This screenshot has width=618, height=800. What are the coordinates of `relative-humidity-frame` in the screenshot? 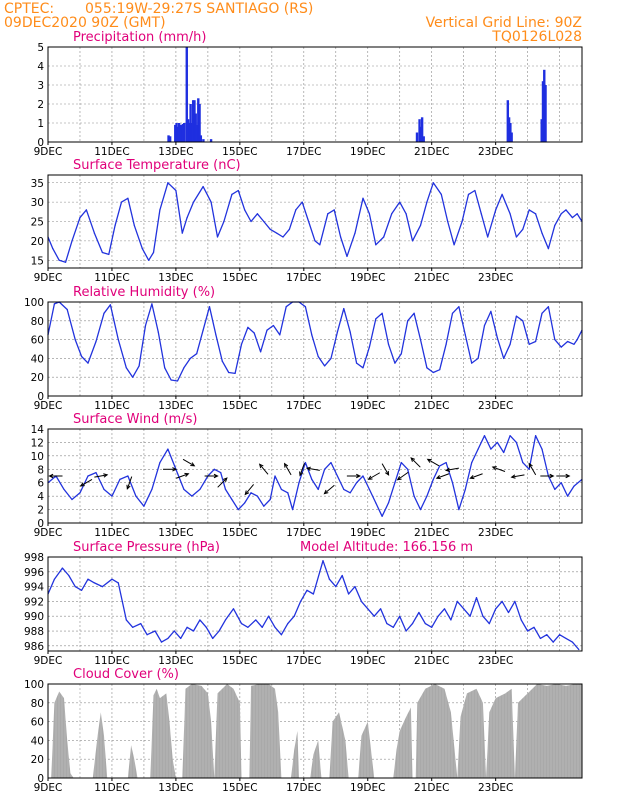 It's located at (315, 349).